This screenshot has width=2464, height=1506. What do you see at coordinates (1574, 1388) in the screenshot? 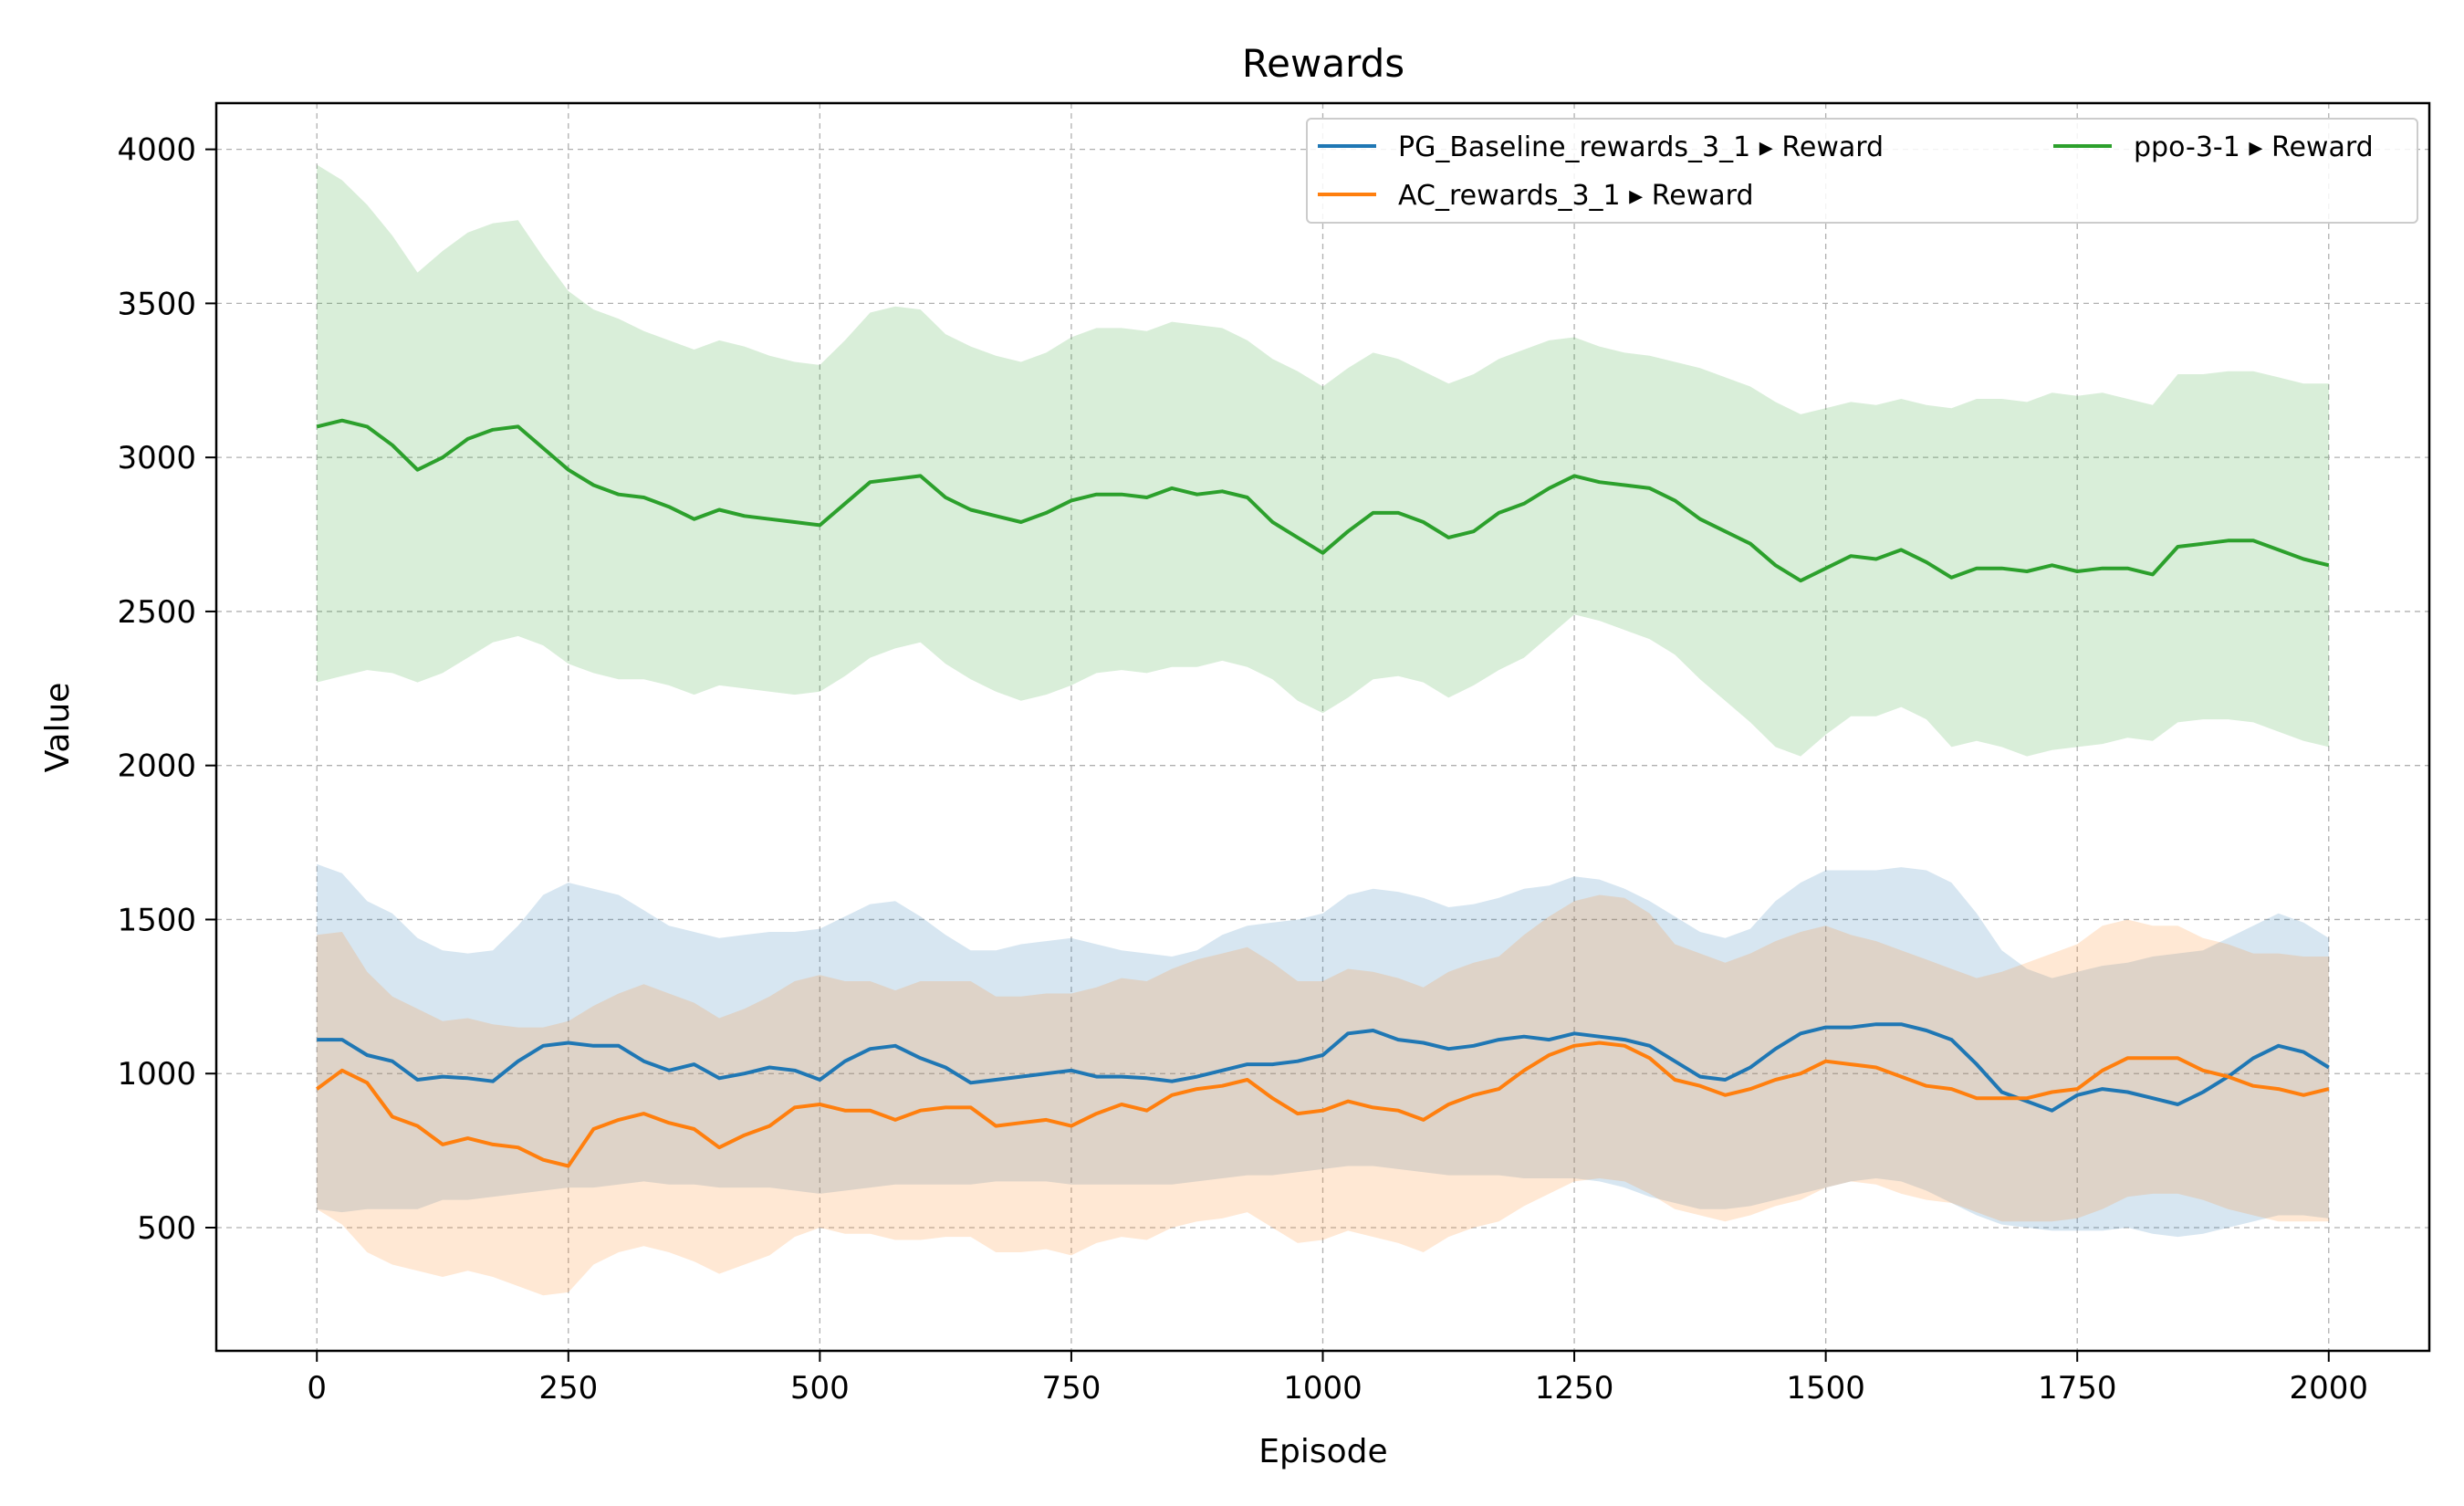
I see `x-tick-label: 1250` at bounding box center [1574, 1388].